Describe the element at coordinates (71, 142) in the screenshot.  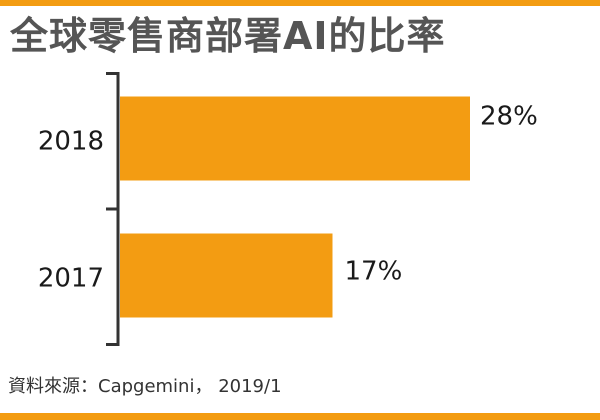
I see `category-label-2018: 2018` at that location.